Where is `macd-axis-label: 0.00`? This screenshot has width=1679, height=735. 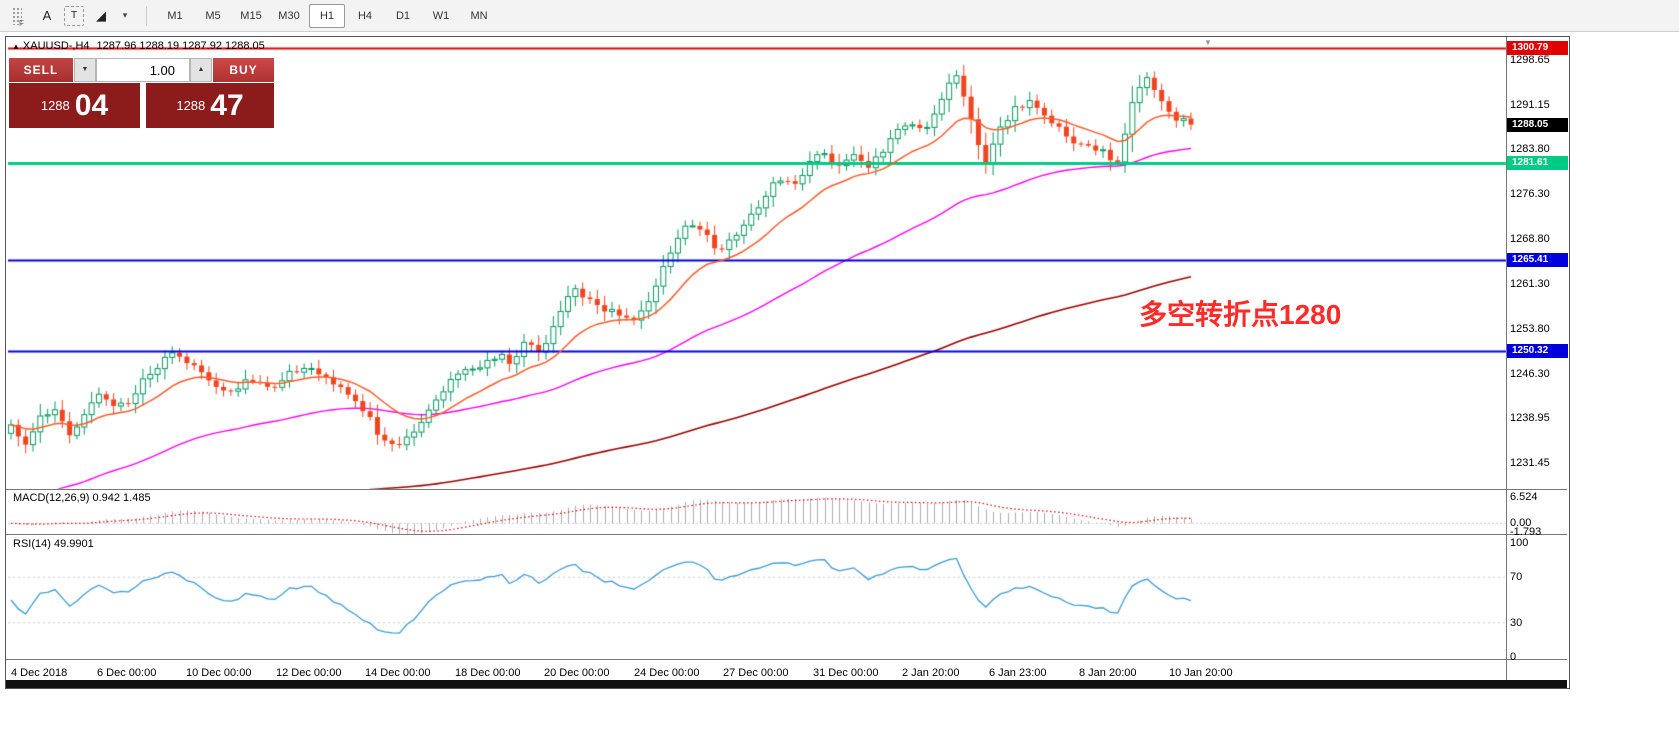
macd-axis-label: 0.00 is located at coordinates (1521, 523).